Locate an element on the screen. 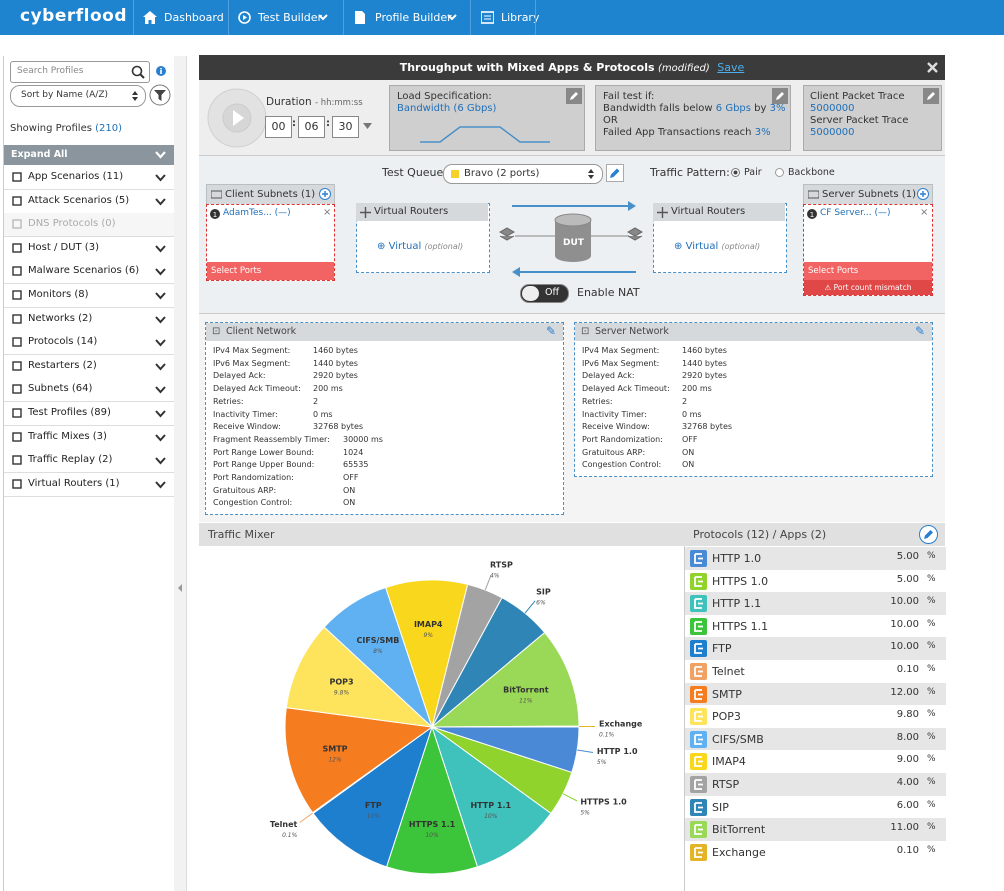 Image resolution: width=1004 pixels, height=891 pixels. client-subnet-name: AdamTes... (—) is located at coordinates (257, 213).